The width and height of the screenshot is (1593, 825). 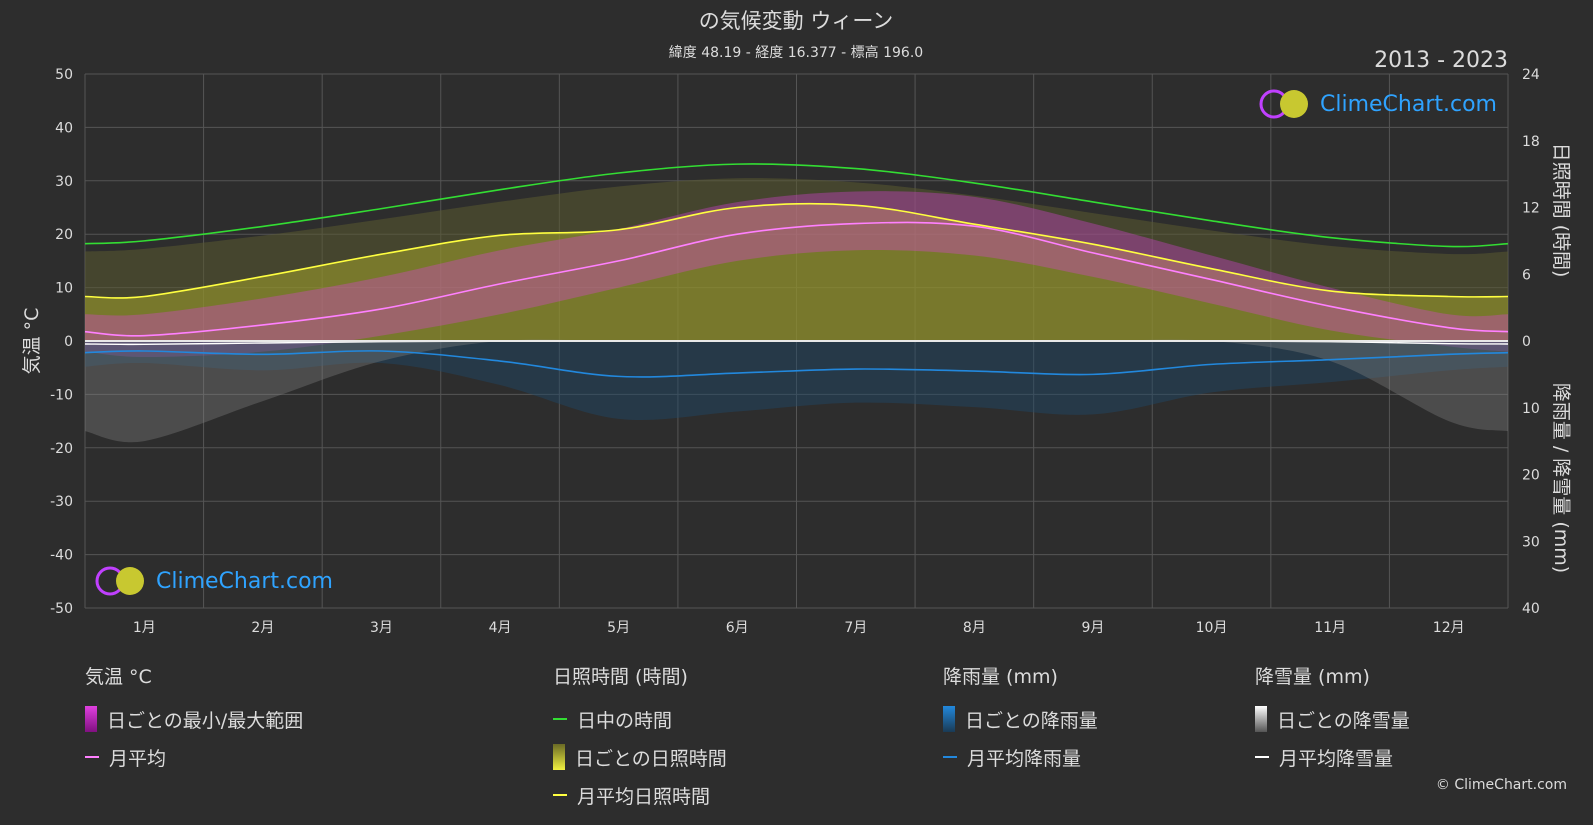 I want to click on y-left-tick: 40, so click(x=64, y=128).